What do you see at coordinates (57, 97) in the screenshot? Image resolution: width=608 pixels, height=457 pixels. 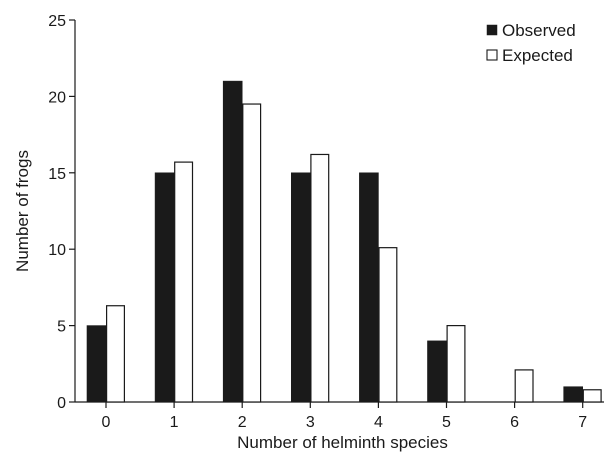 I see `y-tick-label: 20` at bounding box center [57, 97].